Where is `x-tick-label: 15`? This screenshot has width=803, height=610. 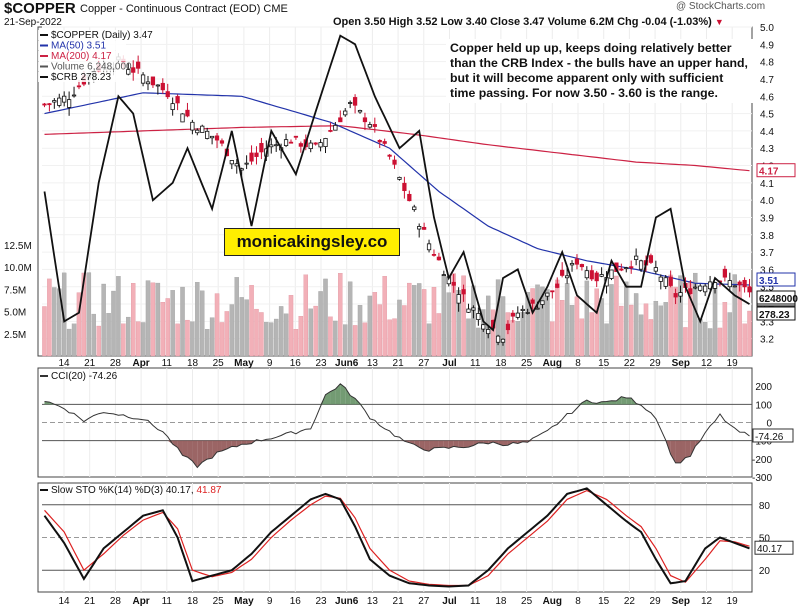 x-tick-label: 15 is located at coordinates (604, 601).